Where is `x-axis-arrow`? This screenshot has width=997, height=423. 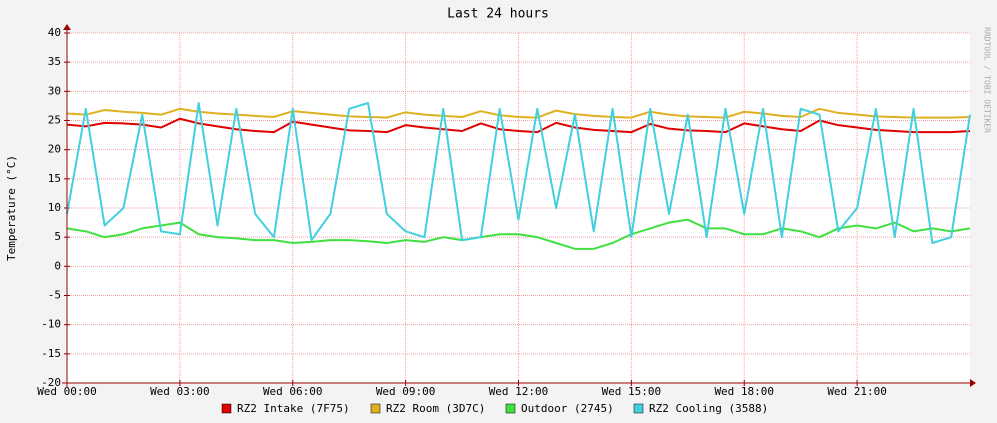 x-axis-arrow is located at coordinates (973, 383).